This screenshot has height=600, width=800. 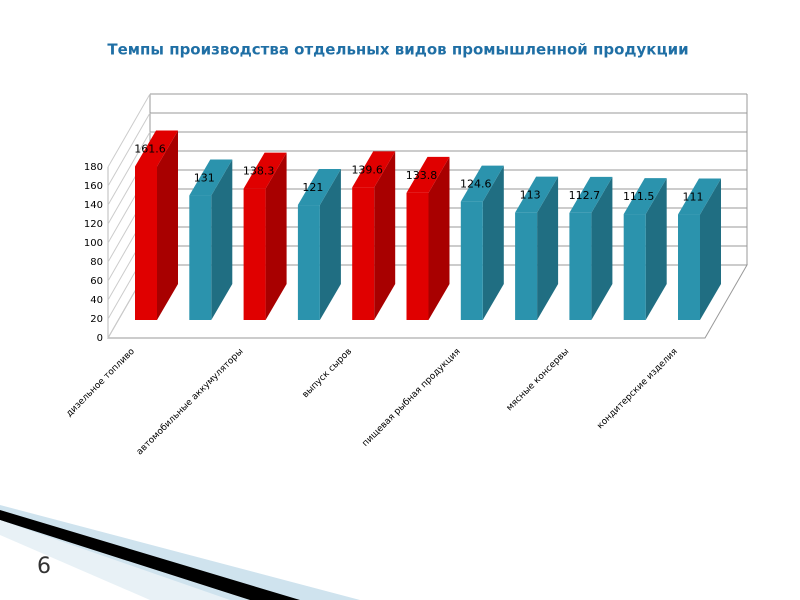 What do you see at coordinates (100, 338) in the screenshot?
I see `y-tick-label: 0` at bounding box center [100, 338].